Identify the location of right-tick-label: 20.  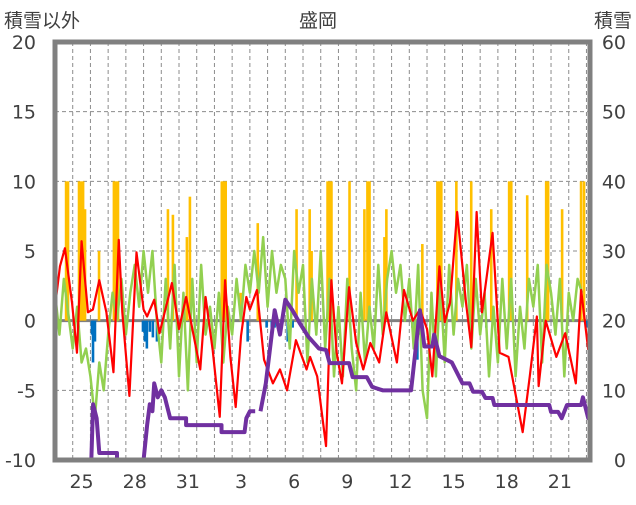
(614, 322).